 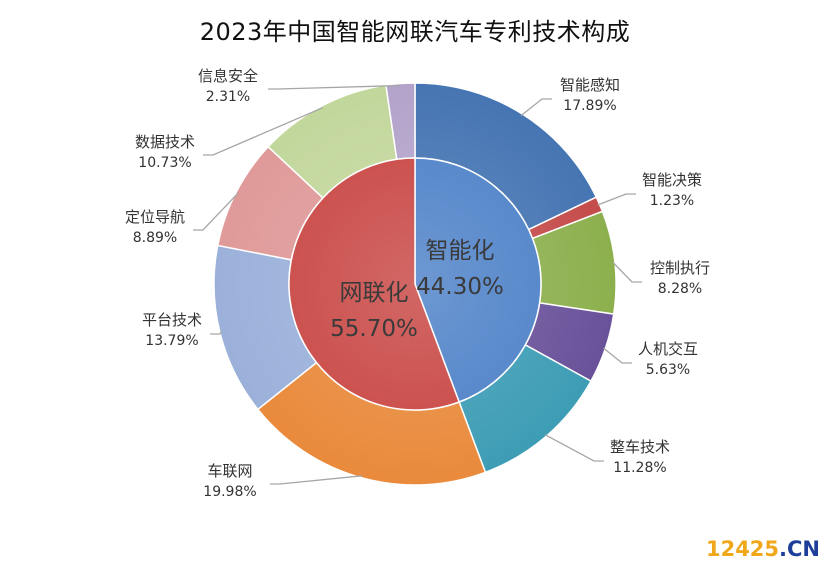 I want to click on inner-name-label-1: 网联化, so click(x=374, y=293).